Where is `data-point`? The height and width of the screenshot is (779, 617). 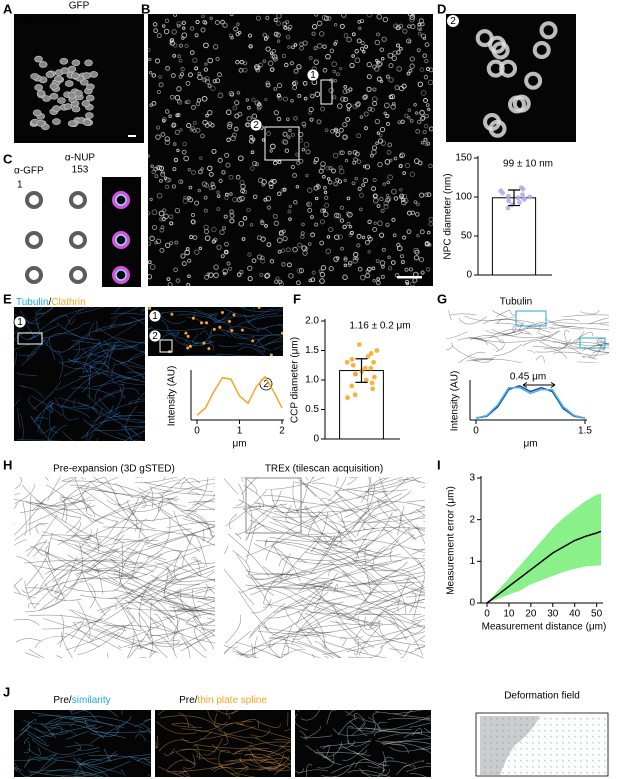
data-point is located at coordinates (352, 386).